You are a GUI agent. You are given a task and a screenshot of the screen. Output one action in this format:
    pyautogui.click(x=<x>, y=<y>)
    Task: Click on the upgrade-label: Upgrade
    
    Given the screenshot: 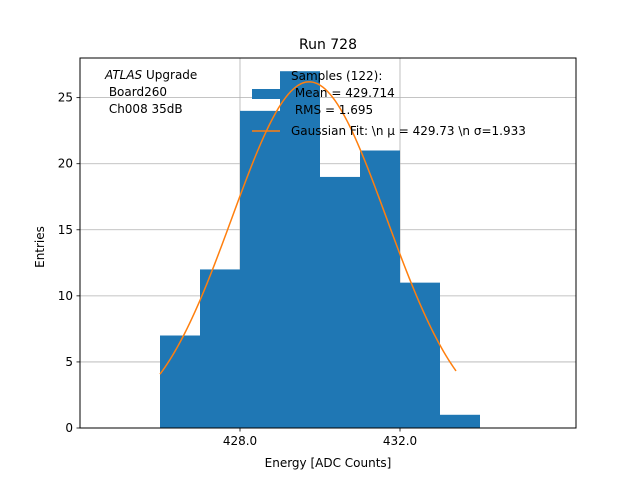 What is the action you would take?
    pyautogui.click(x=169, y=75)
    